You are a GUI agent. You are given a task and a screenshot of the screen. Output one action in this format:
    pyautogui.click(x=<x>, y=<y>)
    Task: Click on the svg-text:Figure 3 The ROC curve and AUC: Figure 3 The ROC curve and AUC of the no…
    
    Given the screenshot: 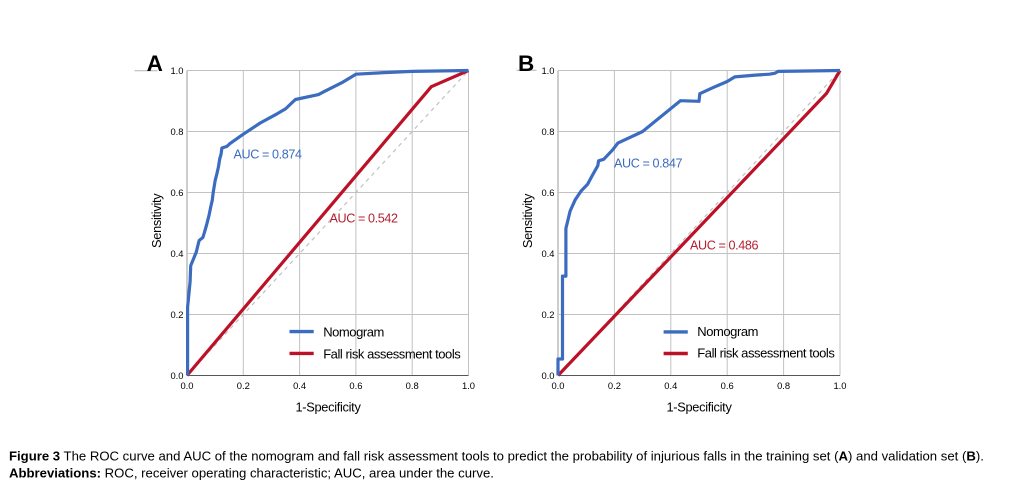 What is the action you would take?
    pyautogui.click(x=496, y=456)
    